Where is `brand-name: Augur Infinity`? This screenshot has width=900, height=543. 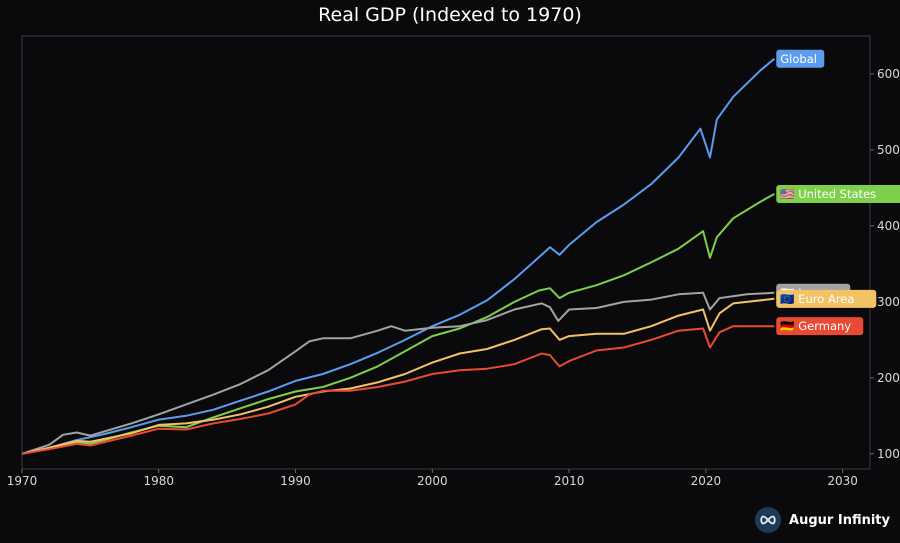
brand-name: Augur Infinity is located at coordinates (839, 520).